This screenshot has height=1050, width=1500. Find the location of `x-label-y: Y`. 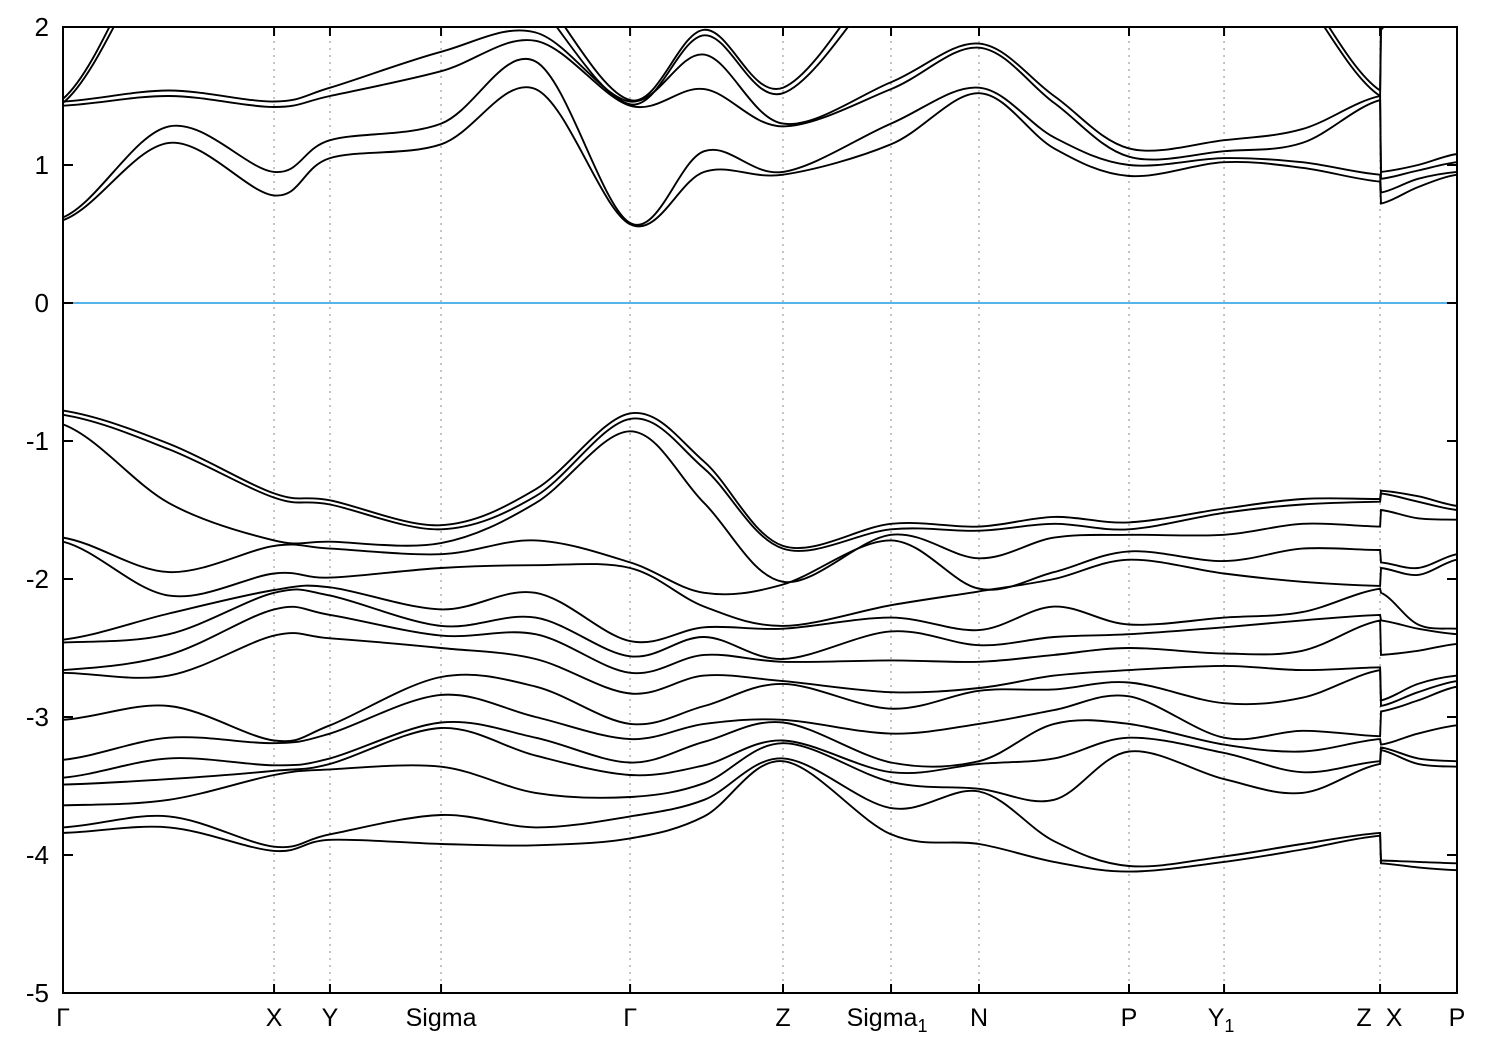

x-label-y: Y is located at coordinates (330, 1018).